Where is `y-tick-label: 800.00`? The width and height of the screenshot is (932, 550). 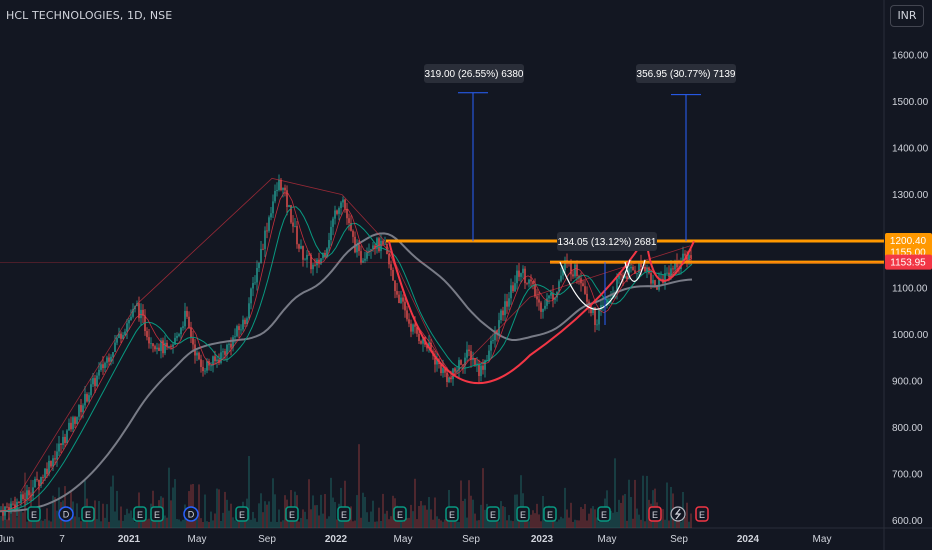 y-tick-label: 800.00 is located at coordinates (907, 428).